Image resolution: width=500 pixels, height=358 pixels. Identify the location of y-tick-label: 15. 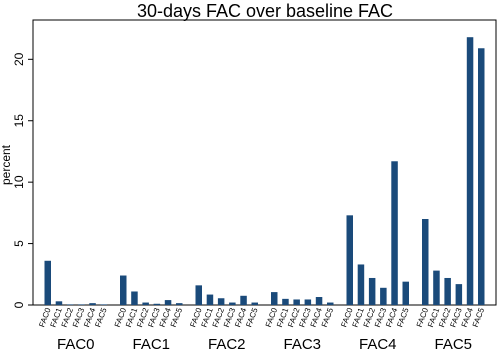
(19, 121).